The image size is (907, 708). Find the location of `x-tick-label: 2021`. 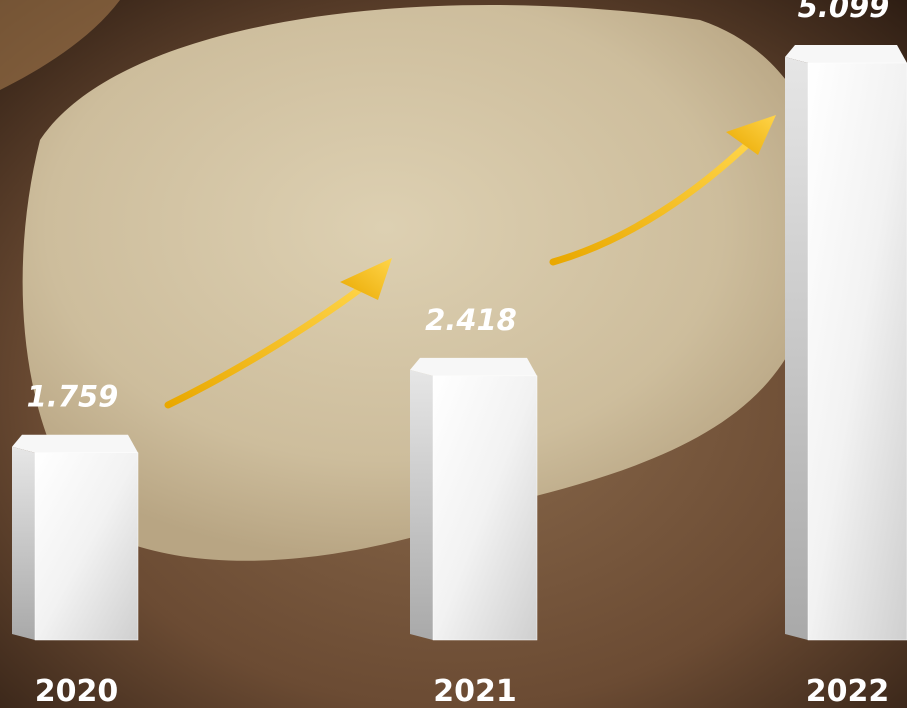

x-tick-label: 2021 is located at coordinates (475, 691).